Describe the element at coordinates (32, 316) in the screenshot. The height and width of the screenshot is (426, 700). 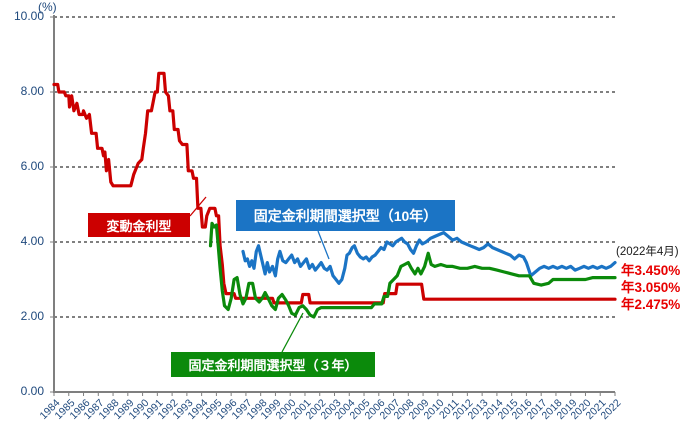
I see `y-axis-tick-label: 2.00` at that location.